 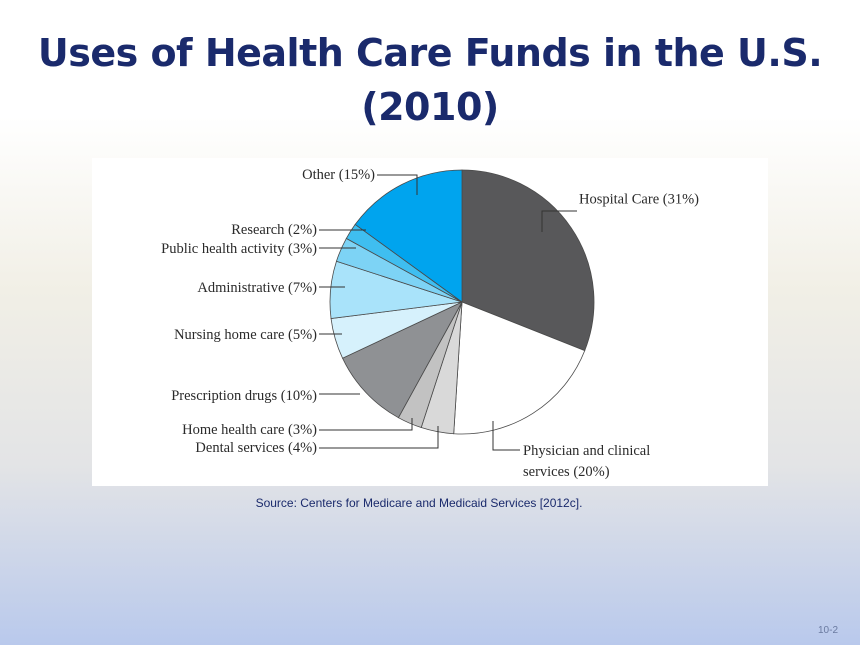 What do you see at coordinates (827, 630) in the screenshot?
I see `page-number: 10-2` at bounding box center [827, 630].